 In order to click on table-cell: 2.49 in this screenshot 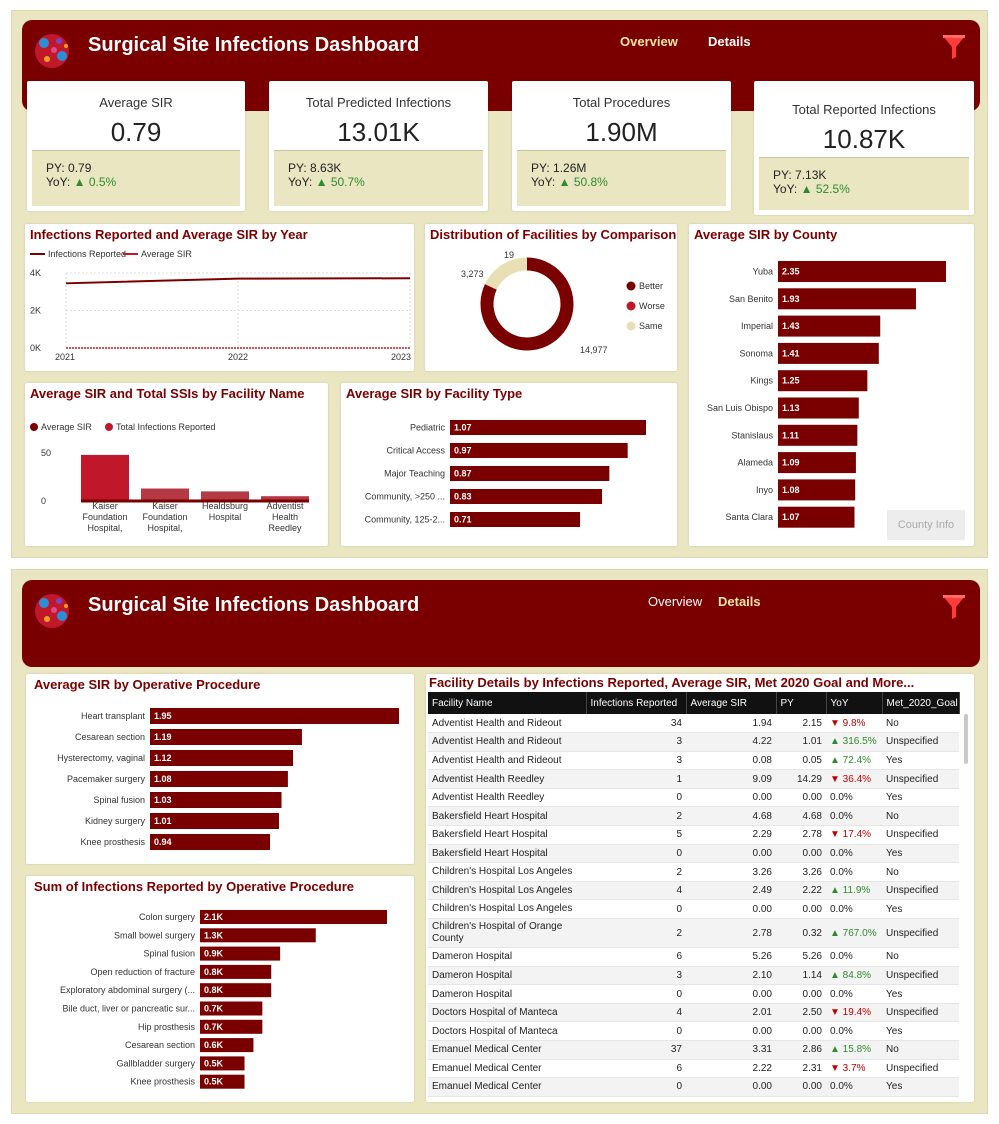, I will do `click(731, 891)`.